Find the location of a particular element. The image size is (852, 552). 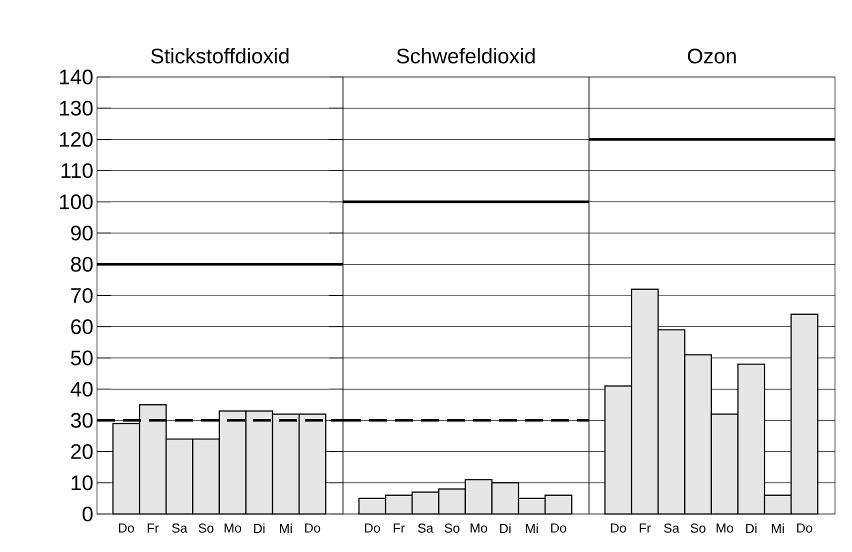

y-tick-label: 80 is located at coordinates (82, 264).